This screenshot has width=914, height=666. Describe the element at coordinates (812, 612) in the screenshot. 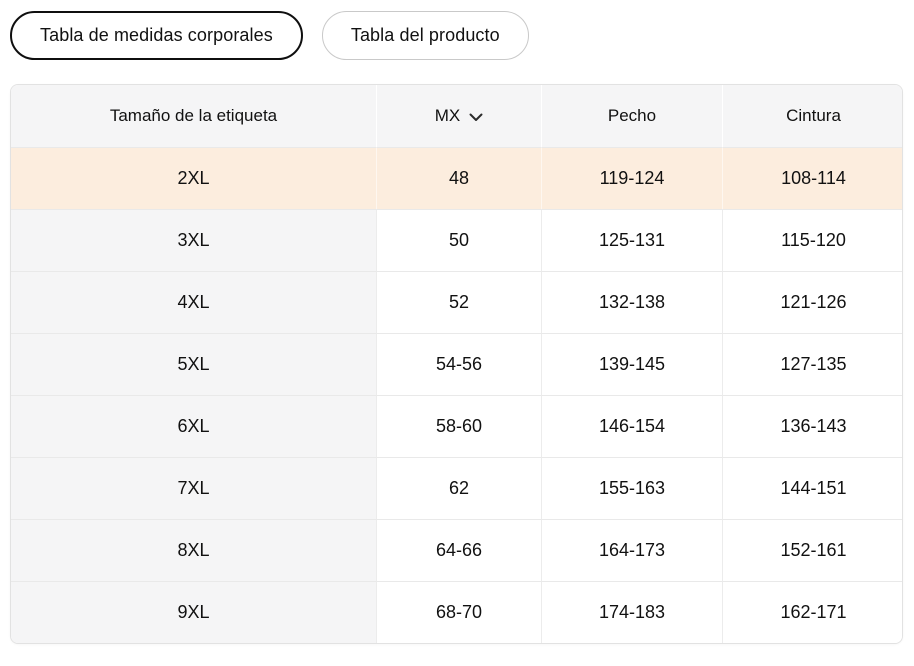

I see `cell-cintura: 162-171` at that location.